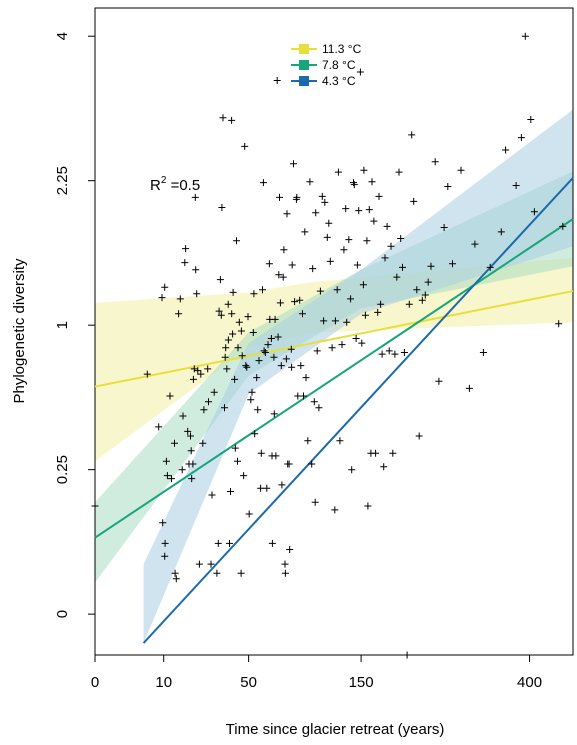  What do you see at coordinates (62, 36) in the screenshot?
I see `y-tick-label: 4` at bounding box center [62, 36].